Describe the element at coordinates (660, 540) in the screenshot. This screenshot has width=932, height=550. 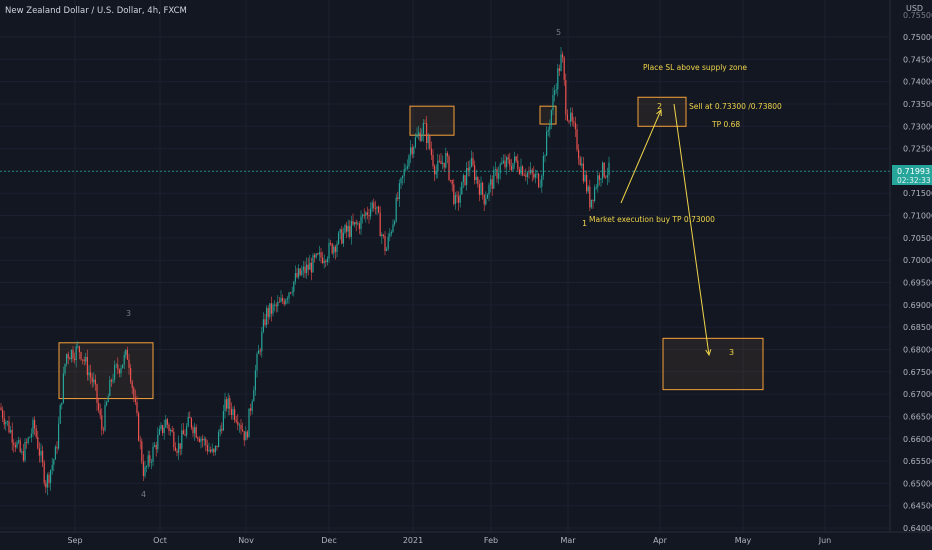
I see `time-tick-label: Apr` at that location.